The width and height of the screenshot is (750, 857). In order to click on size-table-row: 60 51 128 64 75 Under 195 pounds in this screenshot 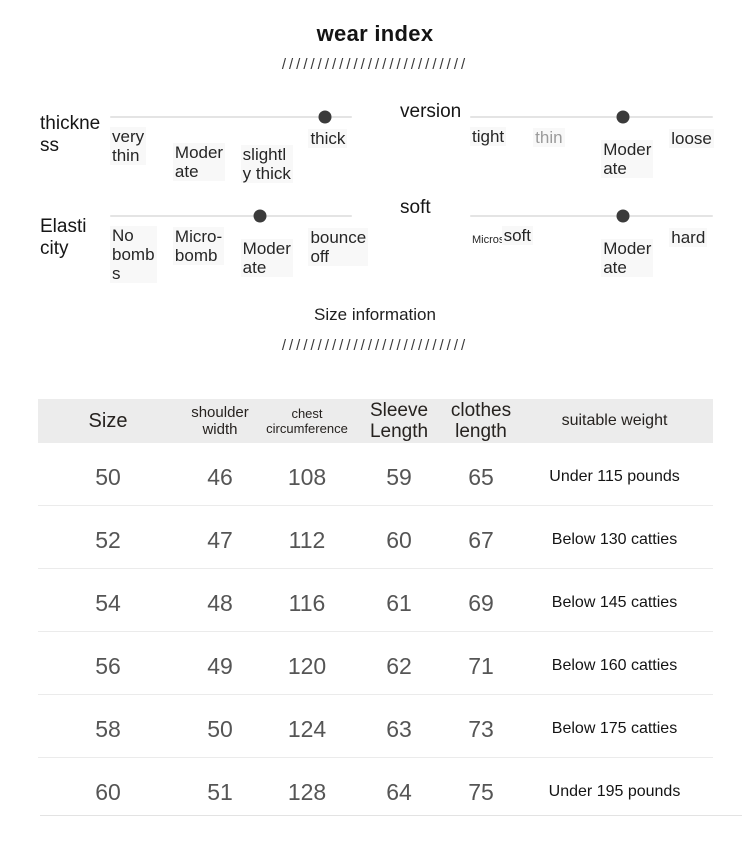, I will do `click(375, 789)`.